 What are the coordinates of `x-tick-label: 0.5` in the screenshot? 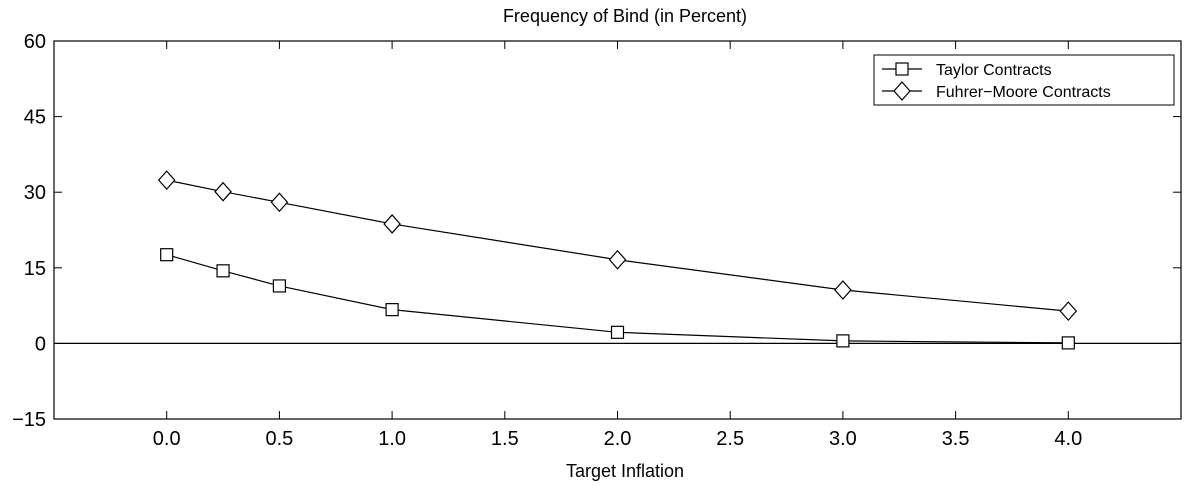 It's located at (279, 439).